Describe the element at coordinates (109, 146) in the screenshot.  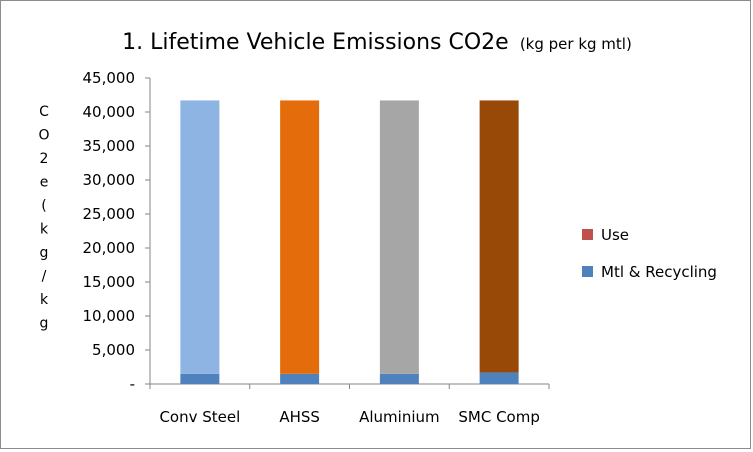
I see `y-tick-label: 35,000` at that location.